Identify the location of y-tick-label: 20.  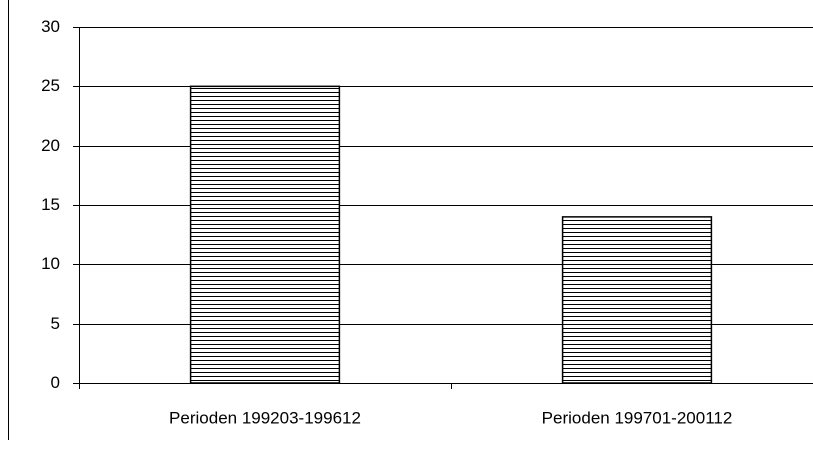
(50, 145).